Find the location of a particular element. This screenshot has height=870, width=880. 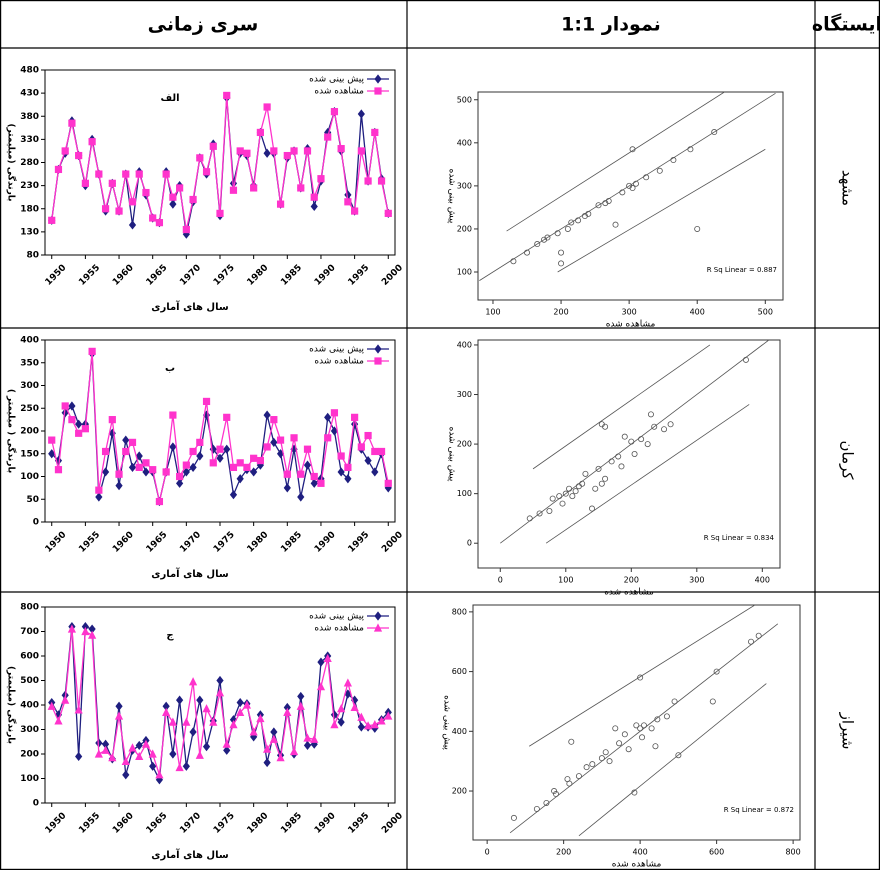

x-tick-label: 800 is located at coordinates (792, 852).